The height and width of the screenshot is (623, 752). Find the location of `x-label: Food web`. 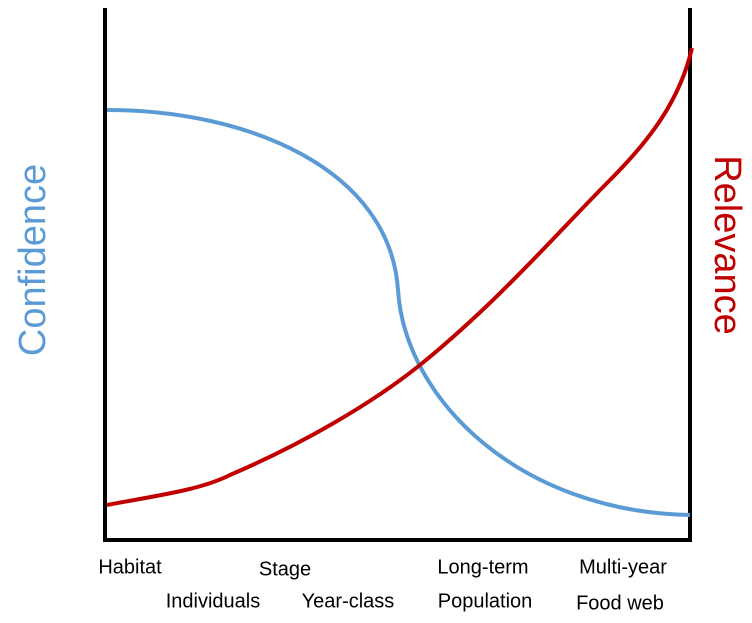

x-label: Food web is located at coordinates (620, 603).